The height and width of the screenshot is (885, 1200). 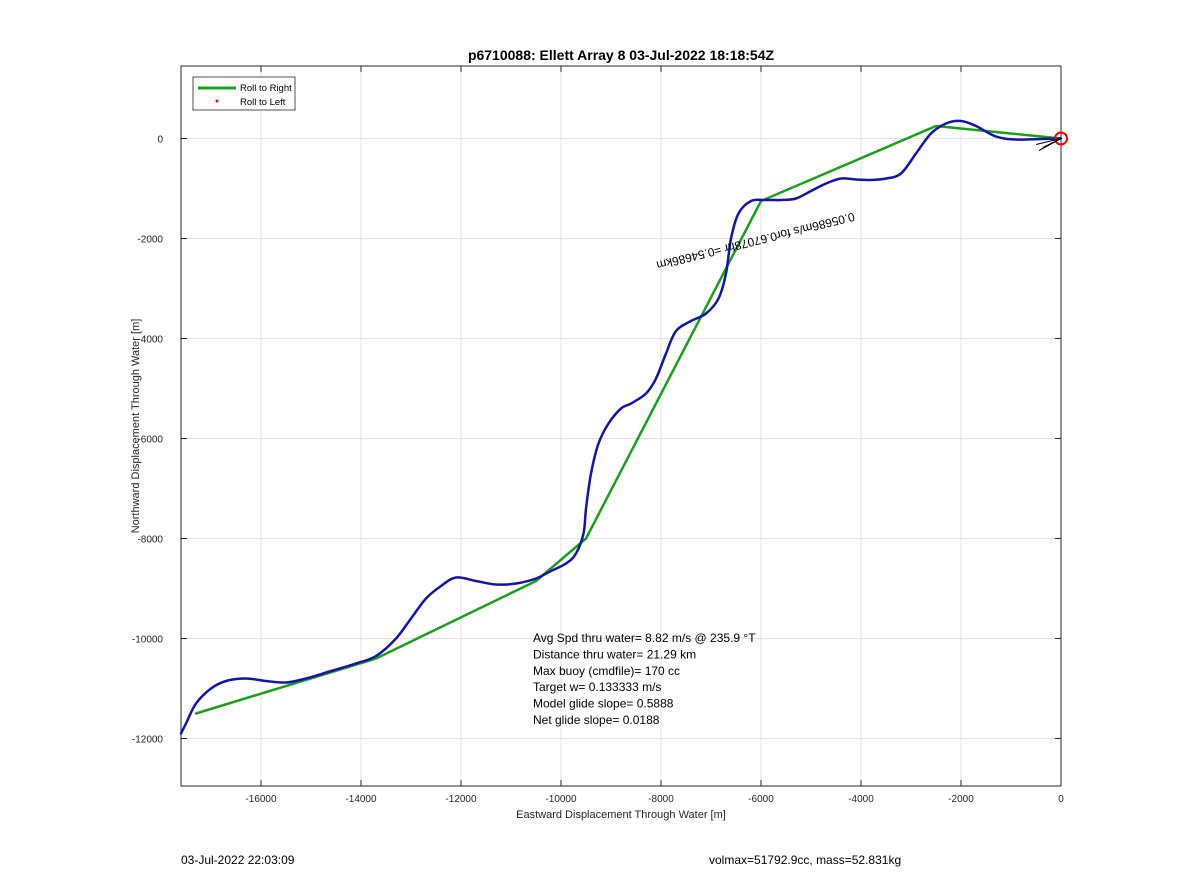 What do you see at coordinates (597, 687) in the screenshot?
I see `stats-line: Target w= 0.133333 m/s` at bounding box center [597, 687].